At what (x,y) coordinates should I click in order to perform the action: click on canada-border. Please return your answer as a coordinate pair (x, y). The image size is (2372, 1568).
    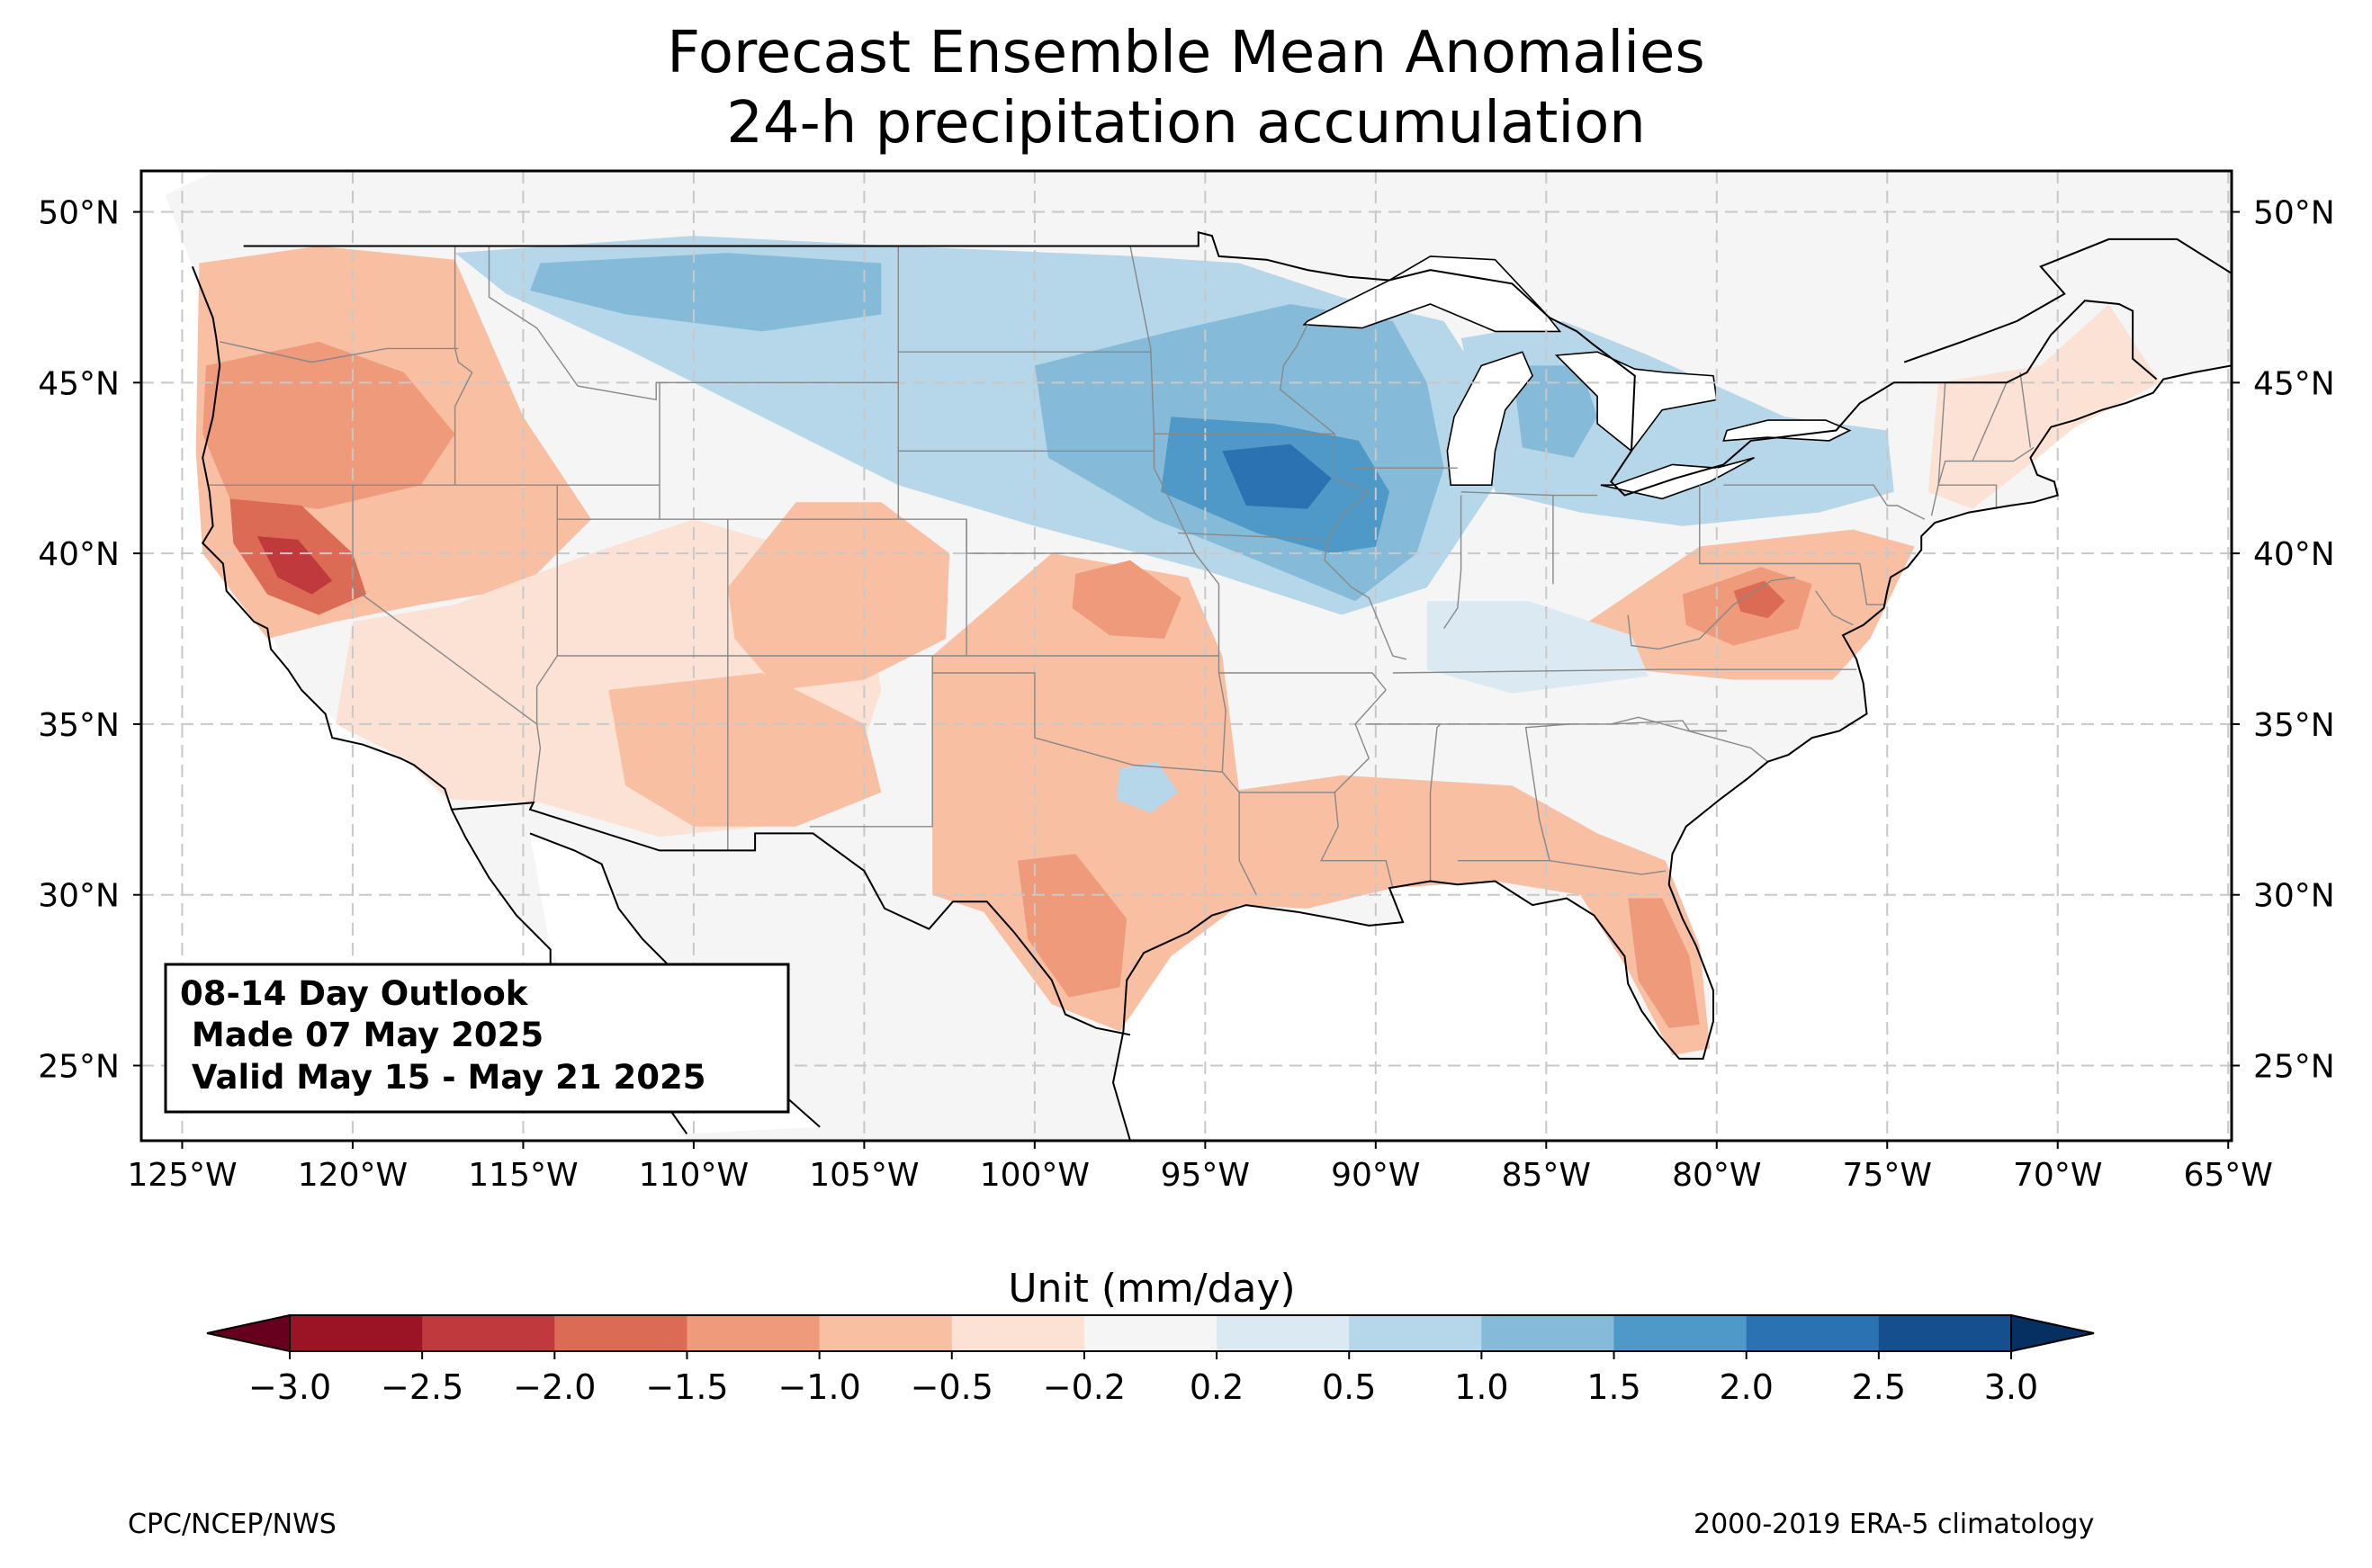
    Looking at the image, I should click on (1200, 364).